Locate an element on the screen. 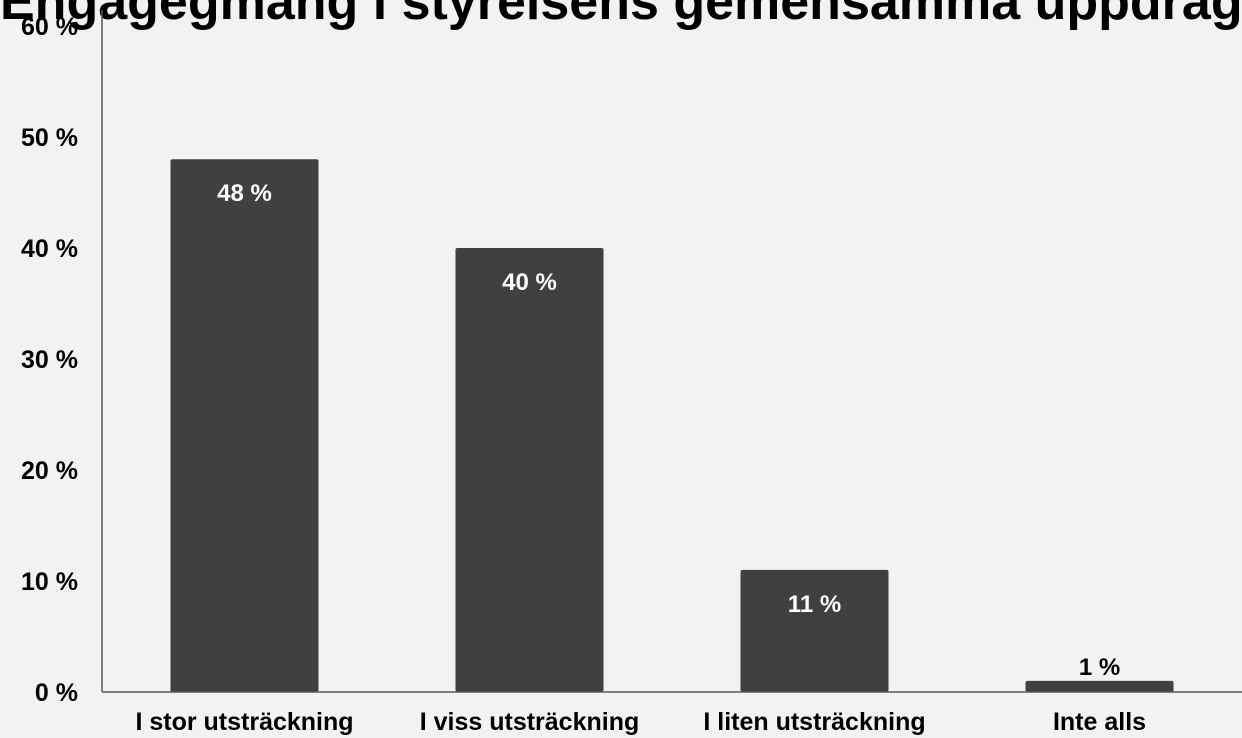 This screenshot has width=1242, height=738. bar-value-label: 40 % is located at coordinates (529, 282).